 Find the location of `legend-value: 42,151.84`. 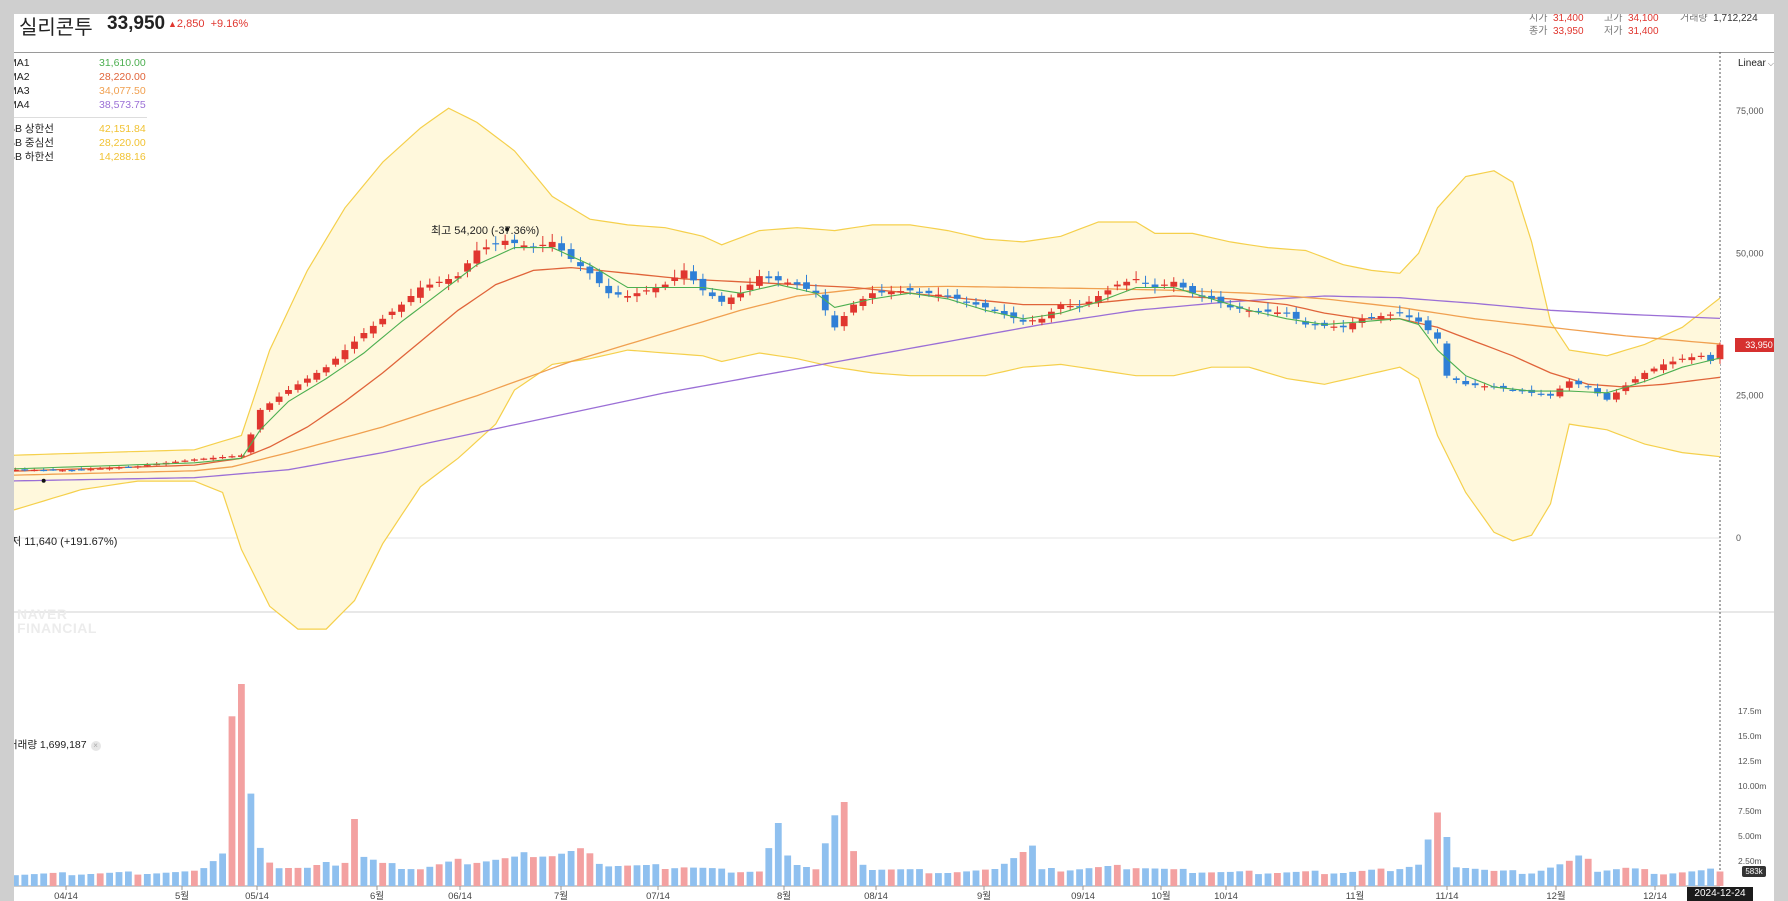

legend-value: 42,151.84 is located at coordinates (122, 129).